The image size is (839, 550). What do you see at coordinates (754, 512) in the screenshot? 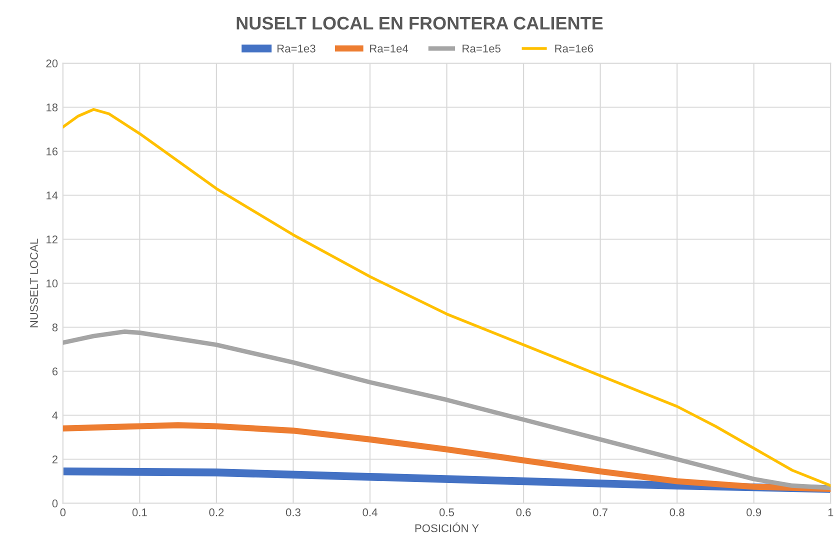
I see `x-tick-label: 0.9` at bounding box center [754, 512].